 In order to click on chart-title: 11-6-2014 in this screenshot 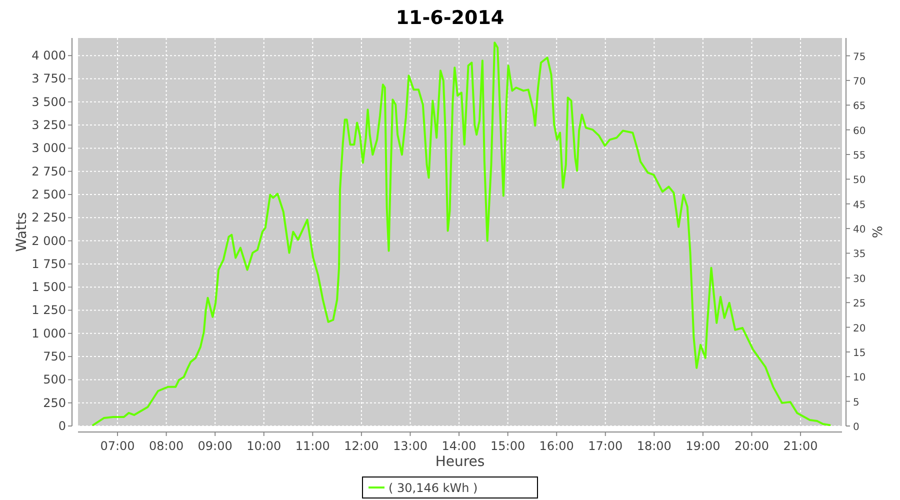, I will do `click(450, 18)`.